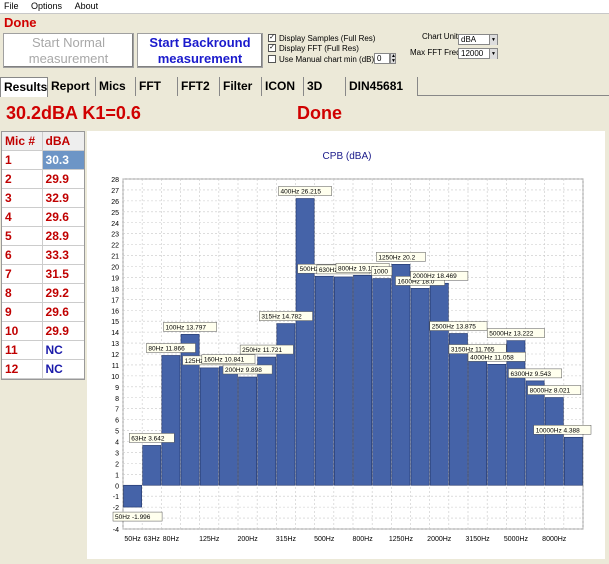  I want to click on mic-header-mic: Mic #, so click(22, 141).